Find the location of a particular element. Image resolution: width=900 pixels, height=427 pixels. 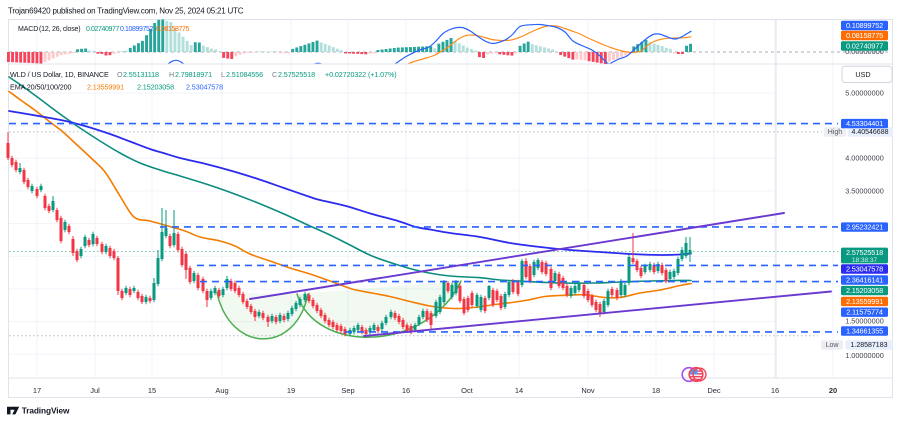

svg-text: L is located at coordinates (223, 74).